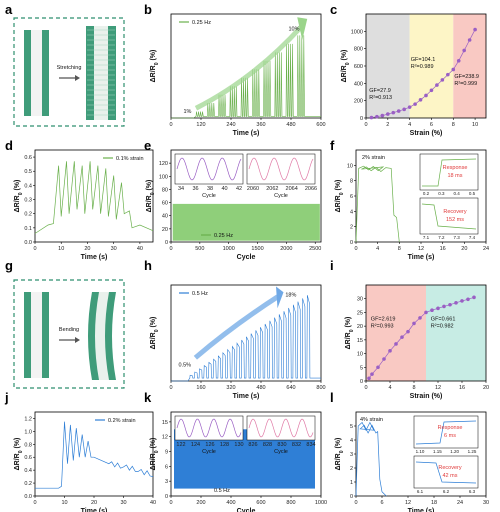 Image resolution: width=500 pixels, height=512 pixels. Describe the element at coordinates (360, 300) in the screenshot. I see `y-tick-label: 30` at that location.